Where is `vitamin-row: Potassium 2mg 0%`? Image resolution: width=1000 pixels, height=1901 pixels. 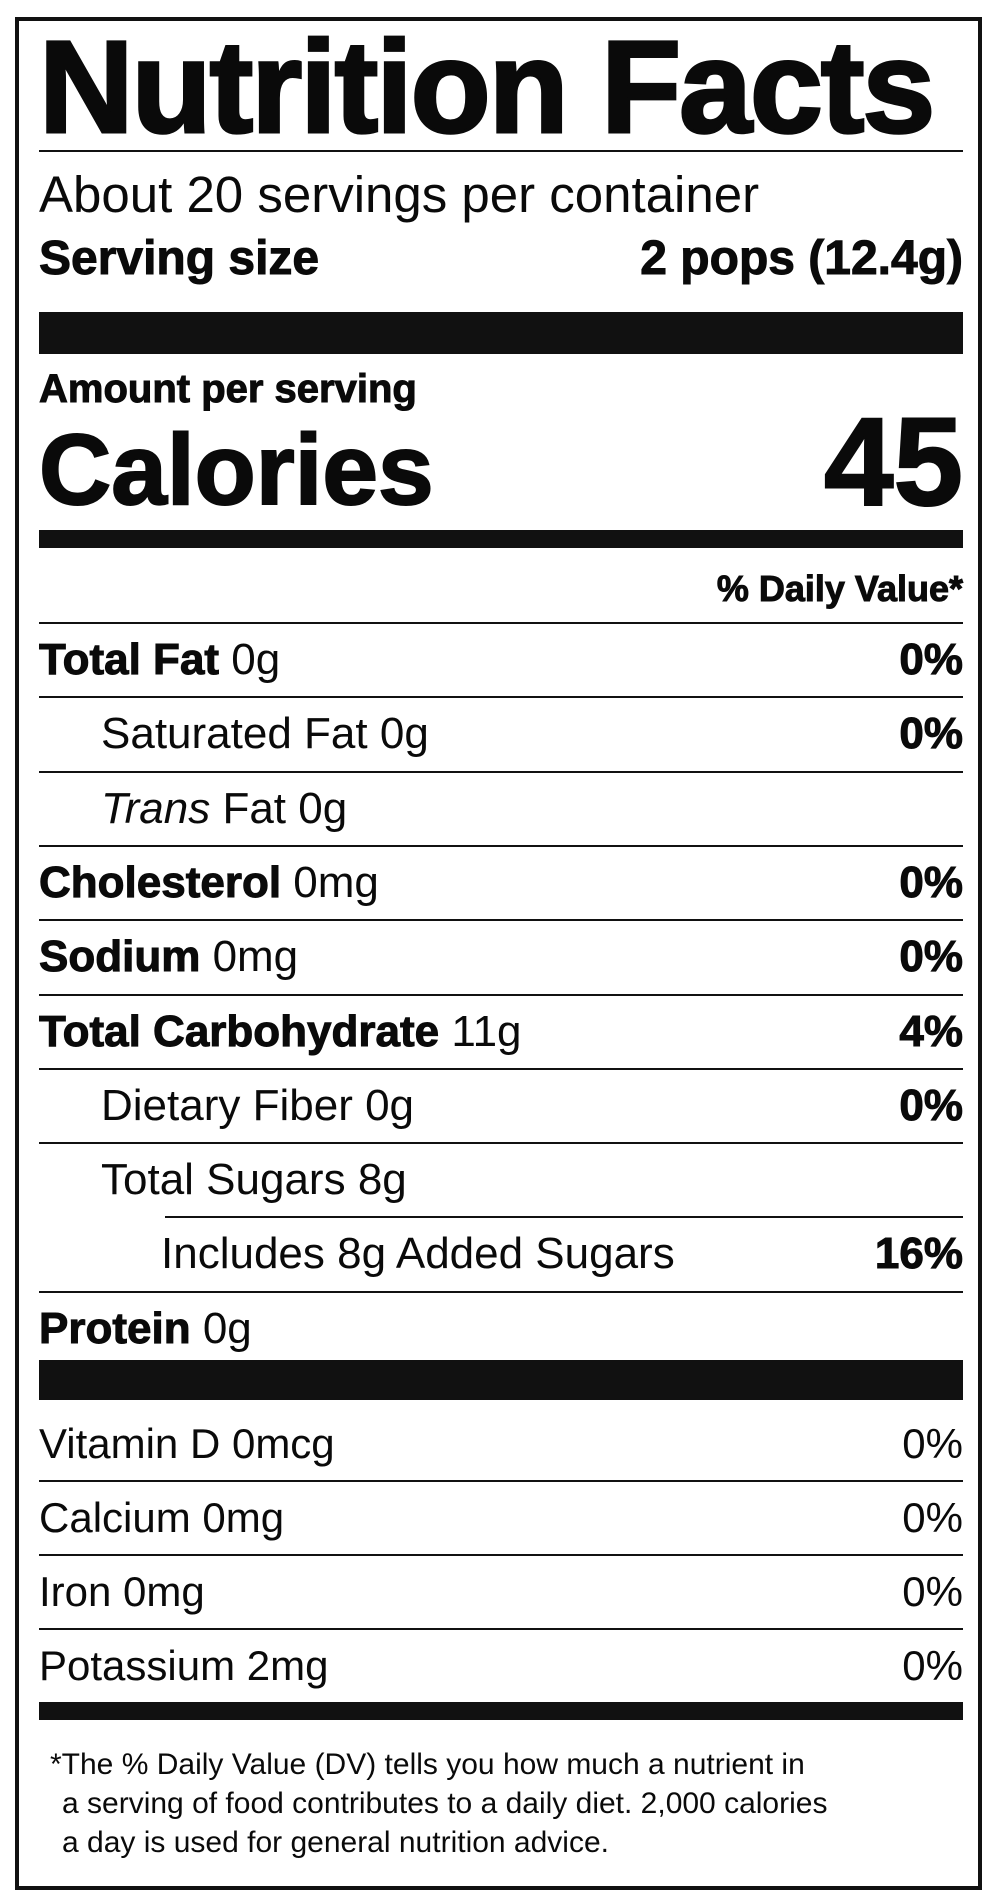
vitamin-row: Potassium 2mg 0% is located at coordinates (501, 1666).